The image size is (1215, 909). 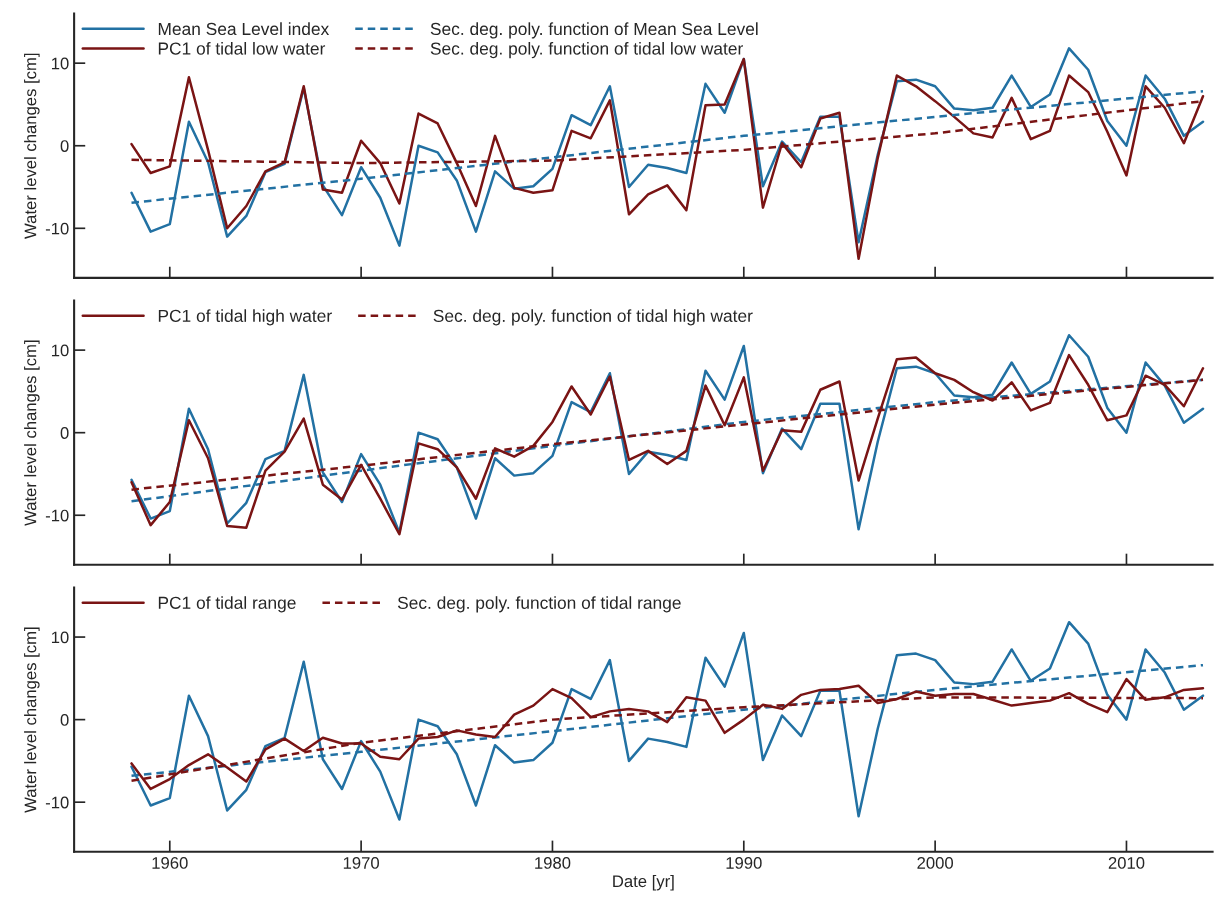 What do you see at coordinates (242, 48) in the screenshot?
I see `legend-label: PC1 of tidal low water` at bounding box center [242, 48].